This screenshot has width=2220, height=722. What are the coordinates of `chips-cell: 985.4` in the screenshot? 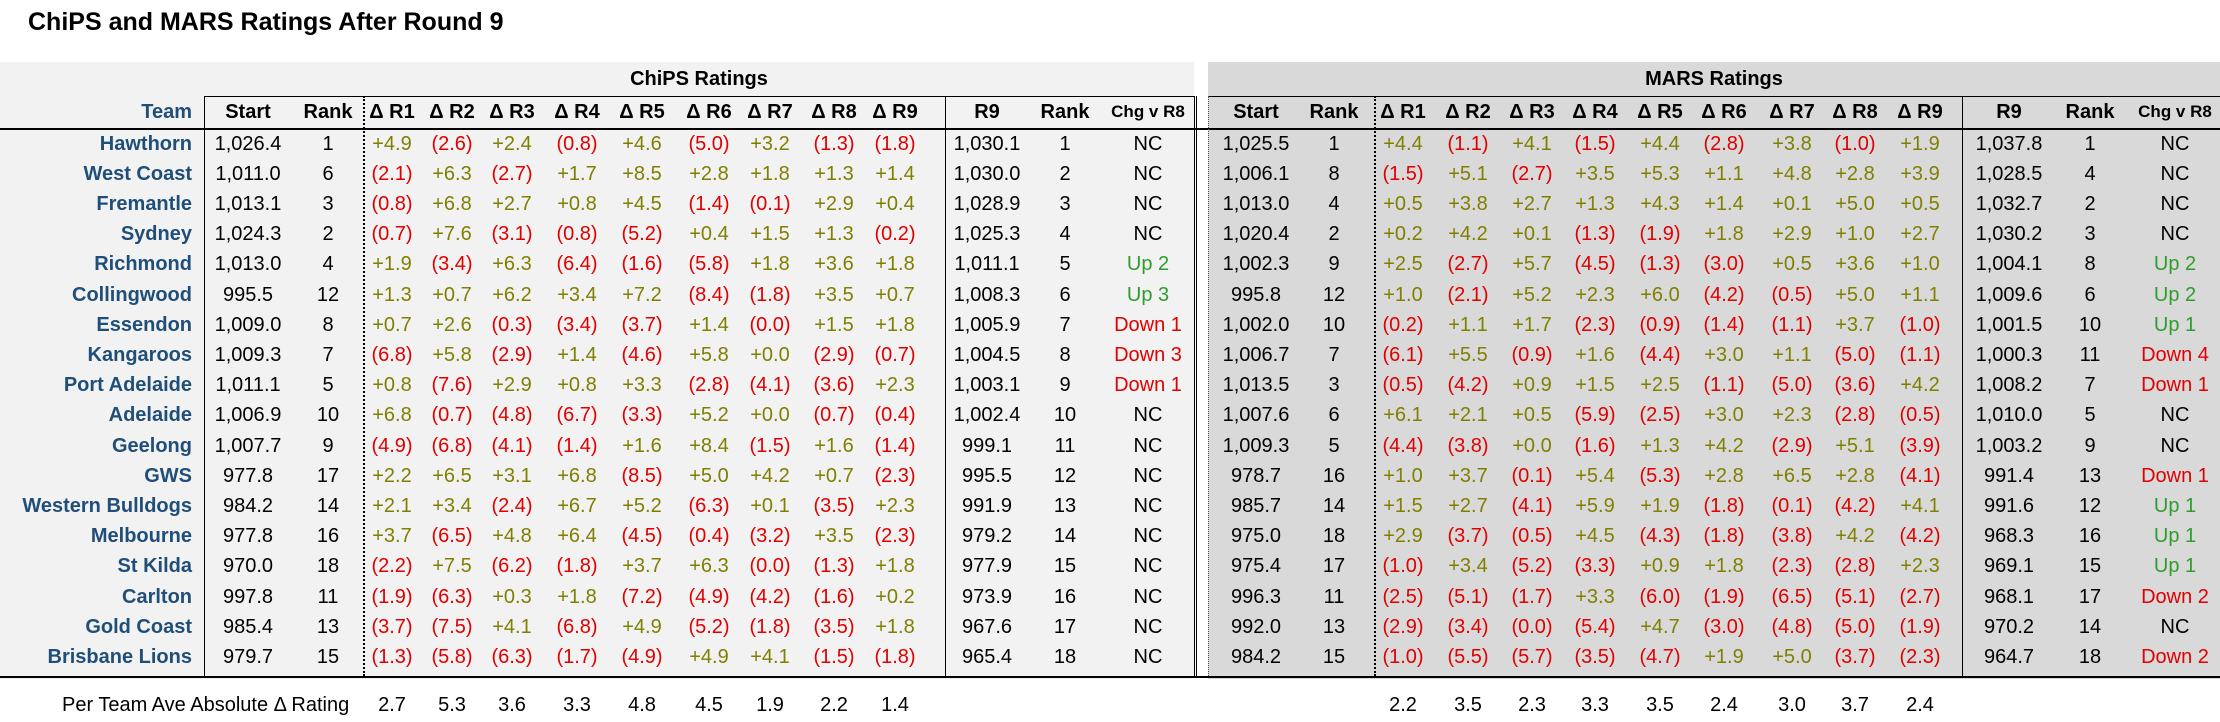 It's located at (248, 626).